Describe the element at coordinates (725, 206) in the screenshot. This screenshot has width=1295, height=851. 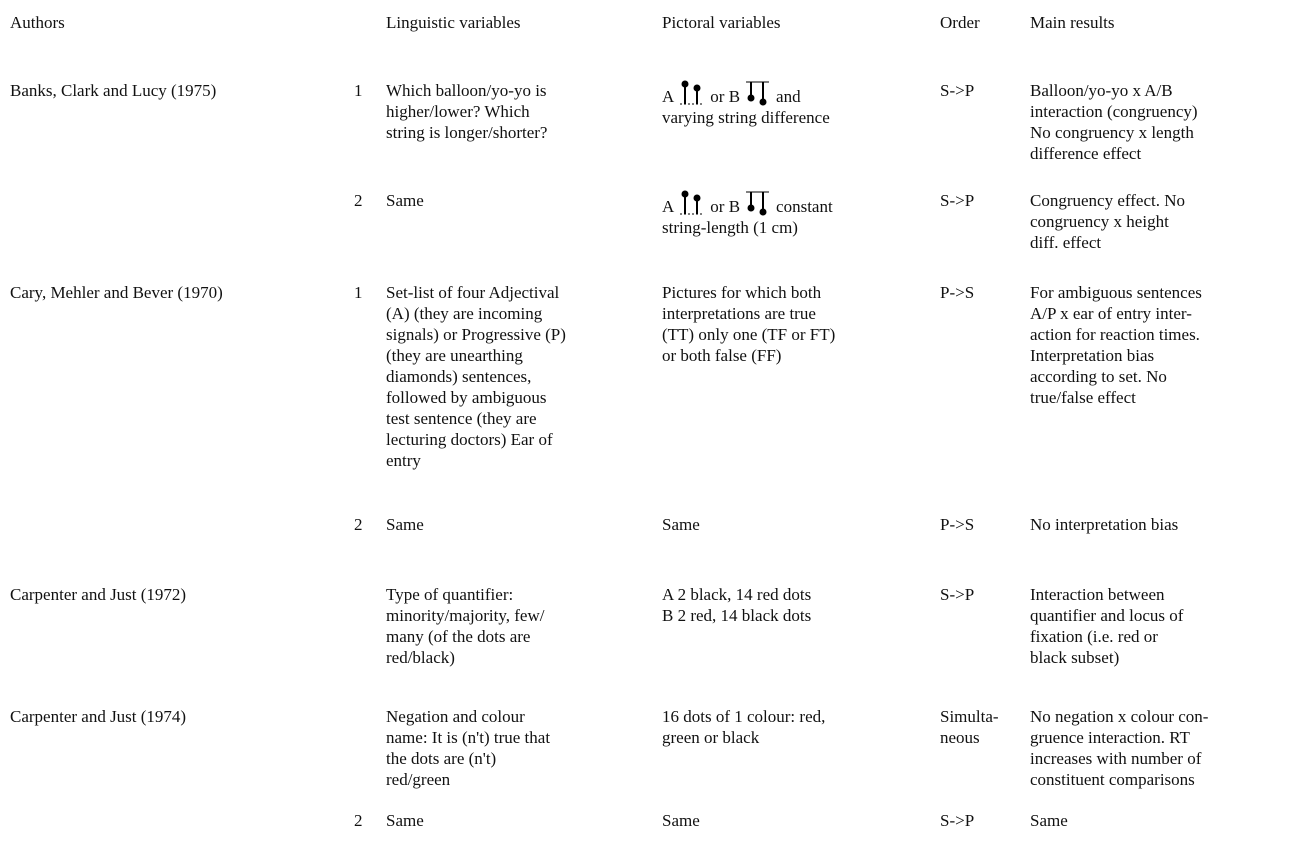
I see `text-segment: or B` at that location.